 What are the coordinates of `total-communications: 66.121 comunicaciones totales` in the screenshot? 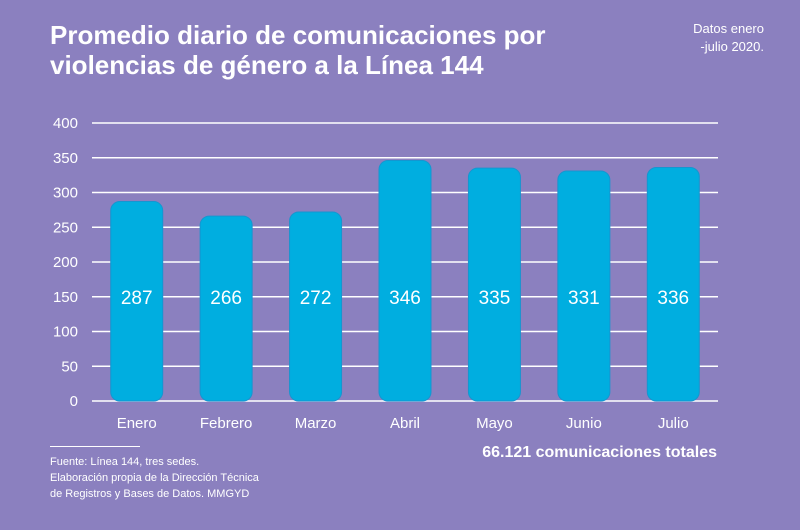 It's located at (599, 452).